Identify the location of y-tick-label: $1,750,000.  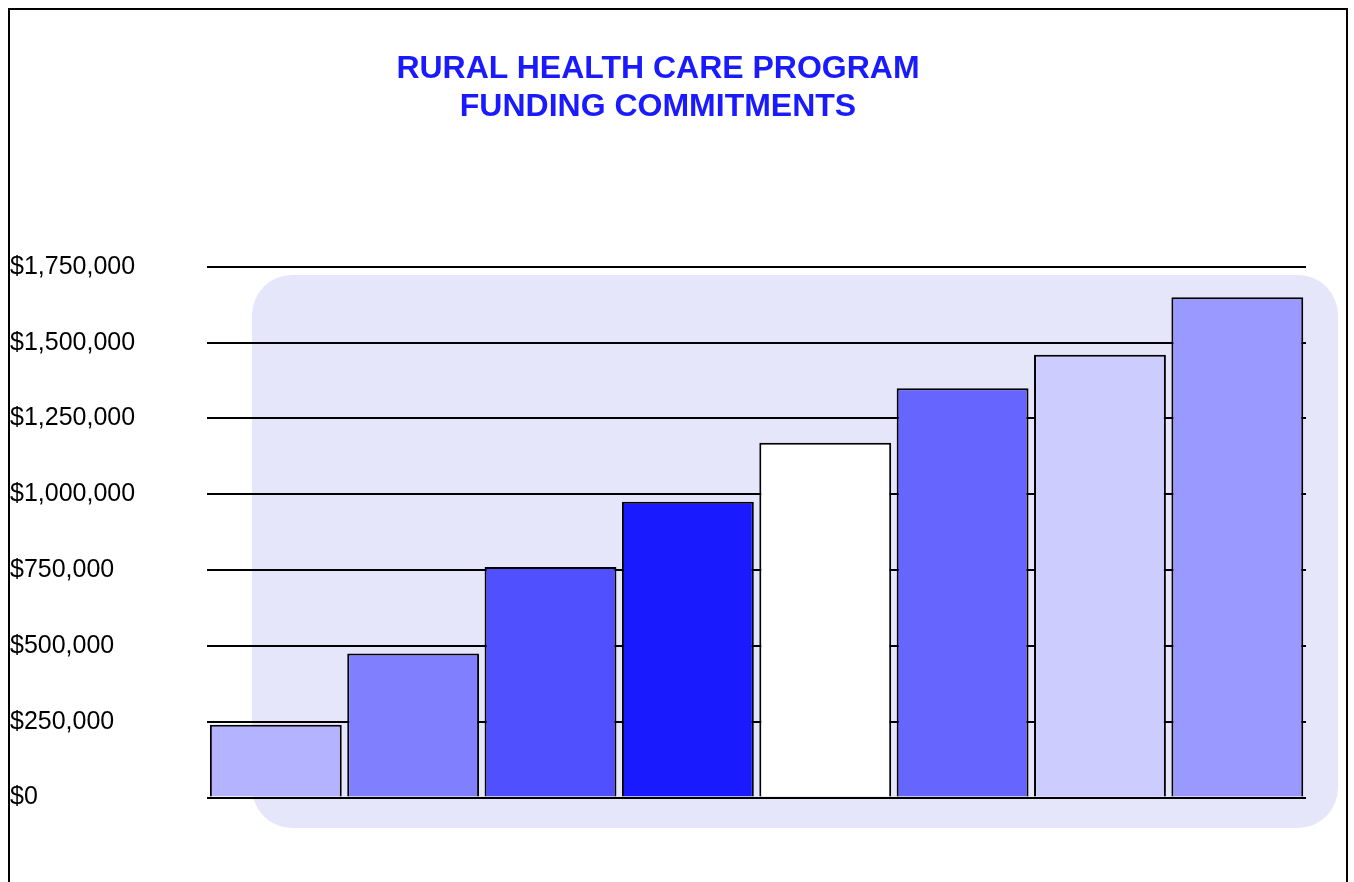
(73, 264).